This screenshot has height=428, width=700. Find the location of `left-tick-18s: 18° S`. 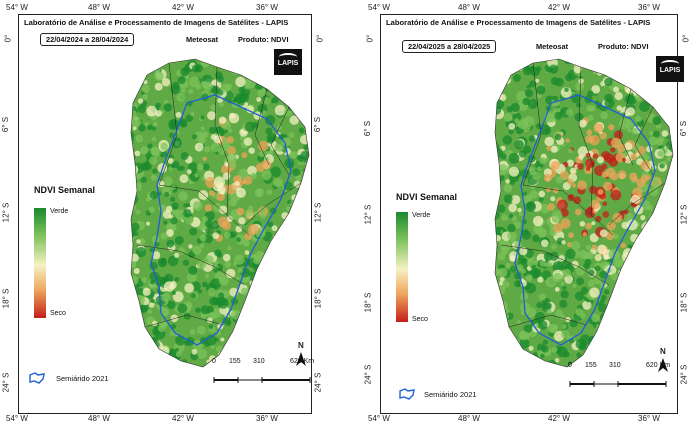

left-tick-18s: 18° S is located at coordinates (6, 298).